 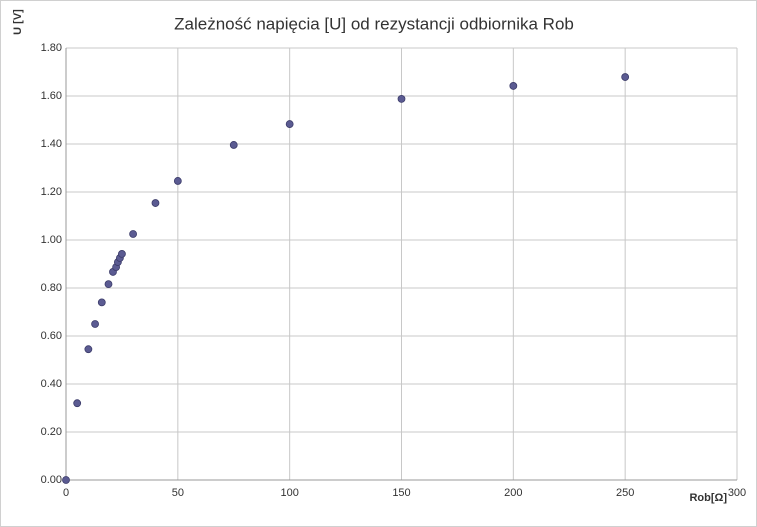 What do you see at coordinates (513, 493) in the screenshot?
I see `x-tick-label: 200` at bounding box center [513, 493].